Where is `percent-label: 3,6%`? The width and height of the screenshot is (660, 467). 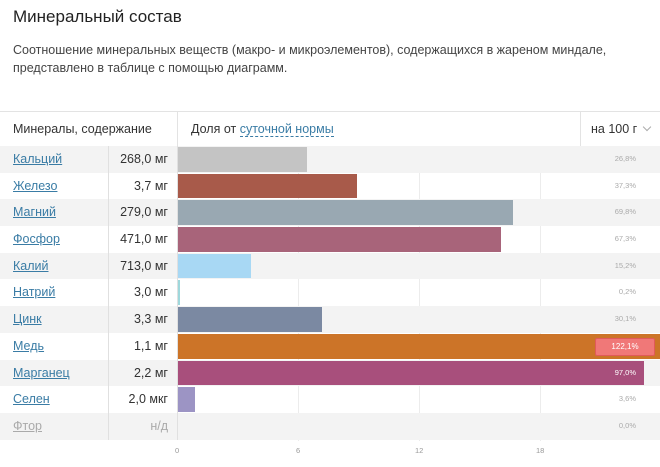 percent-label: 3,6% is located at coordinates (627, 399).